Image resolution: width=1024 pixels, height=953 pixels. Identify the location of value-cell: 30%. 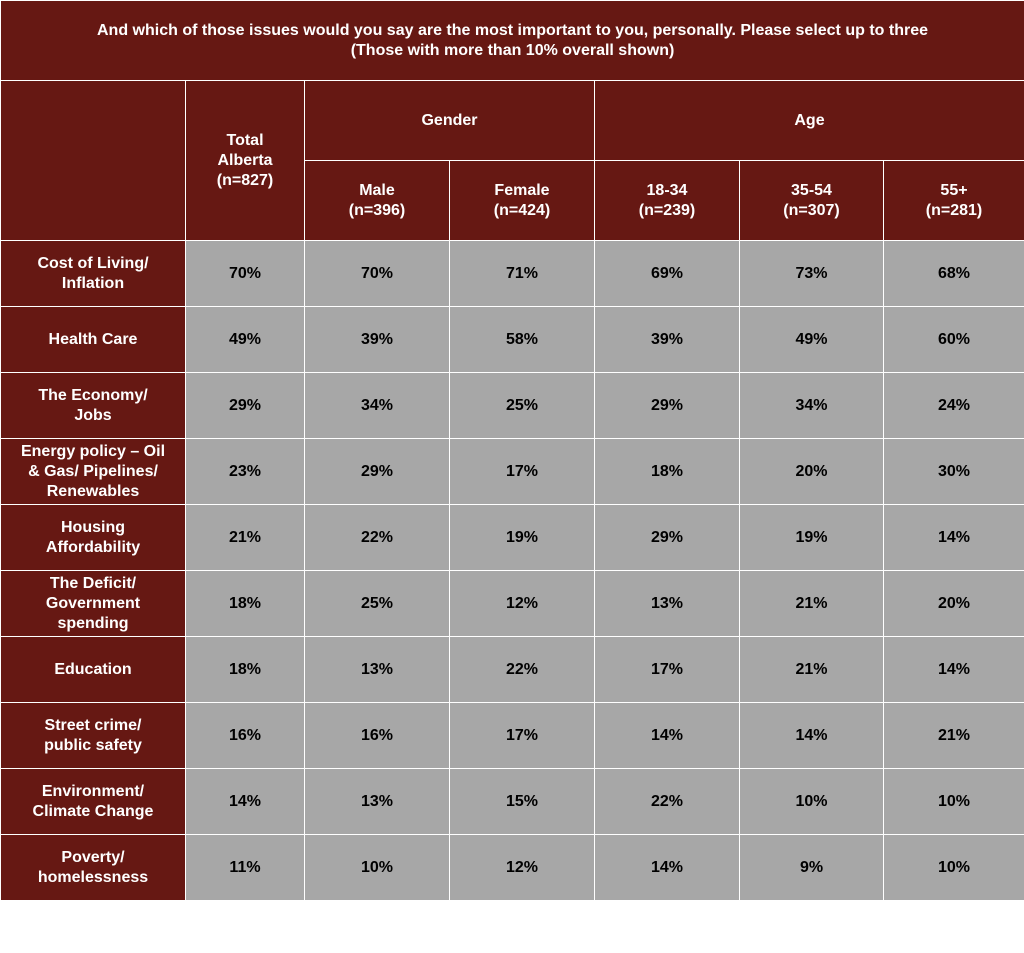
(953, 471).